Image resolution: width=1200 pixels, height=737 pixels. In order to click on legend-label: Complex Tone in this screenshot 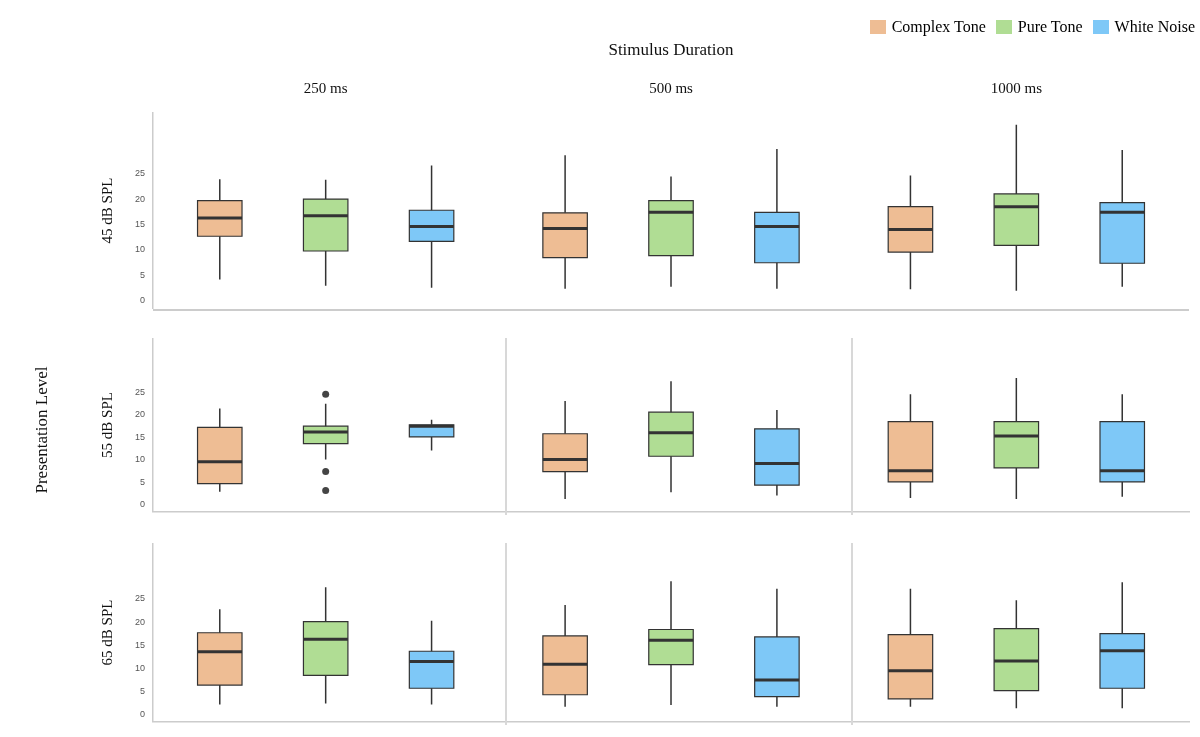, I will do `click(938, 27)`.